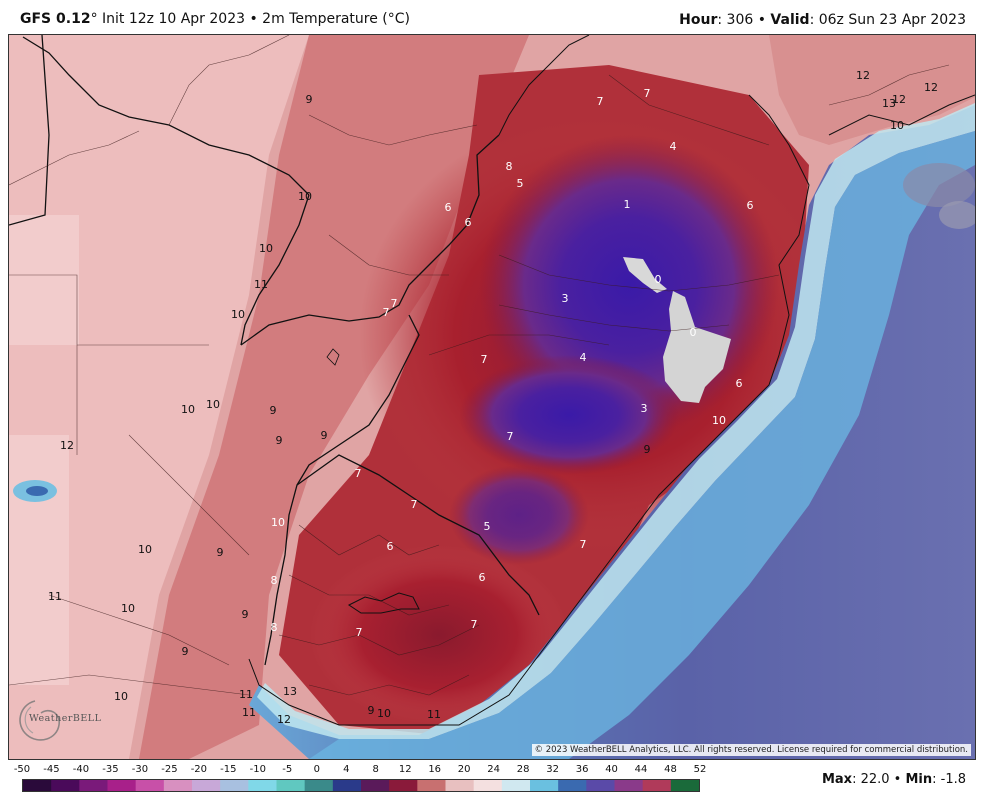  I want to click on hour-label: Hour, so click(698, 20).